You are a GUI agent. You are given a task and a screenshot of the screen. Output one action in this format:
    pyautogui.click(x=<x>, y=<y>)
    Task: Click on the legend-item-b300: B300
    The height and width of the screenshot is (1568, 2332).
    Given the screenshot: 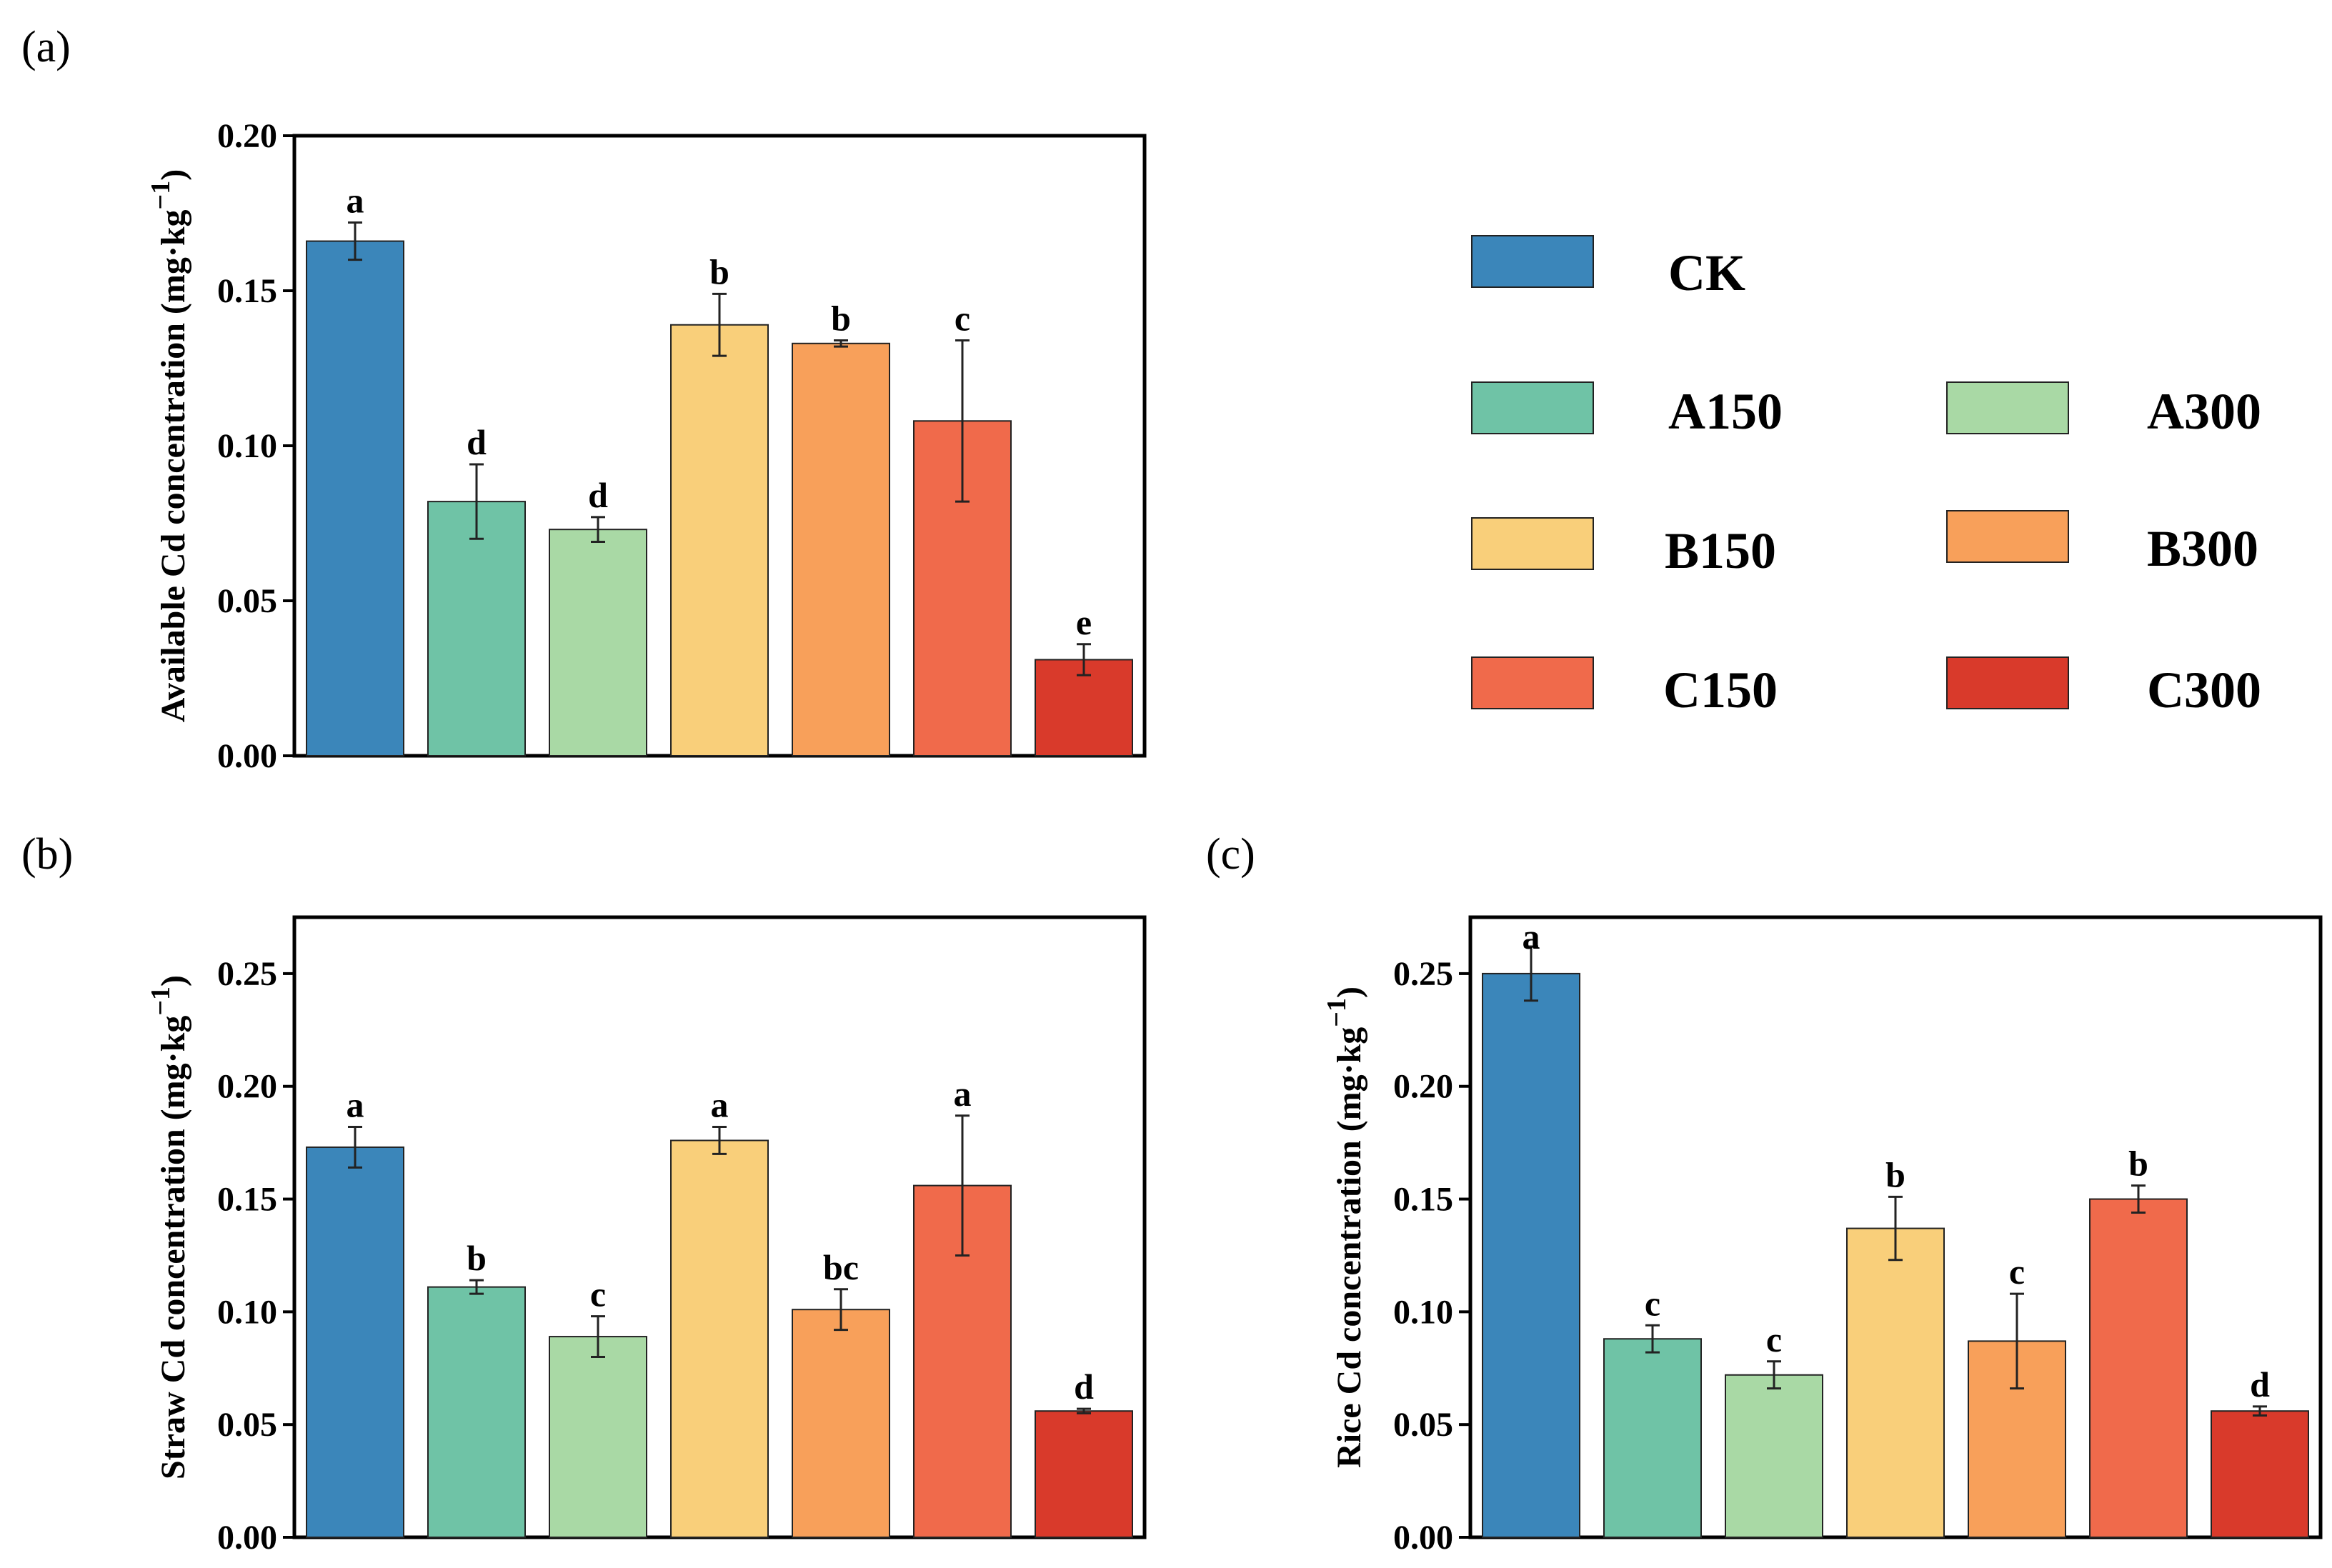 What is the action you would take?
    pyautogui.click(x=2102, y=543)
    